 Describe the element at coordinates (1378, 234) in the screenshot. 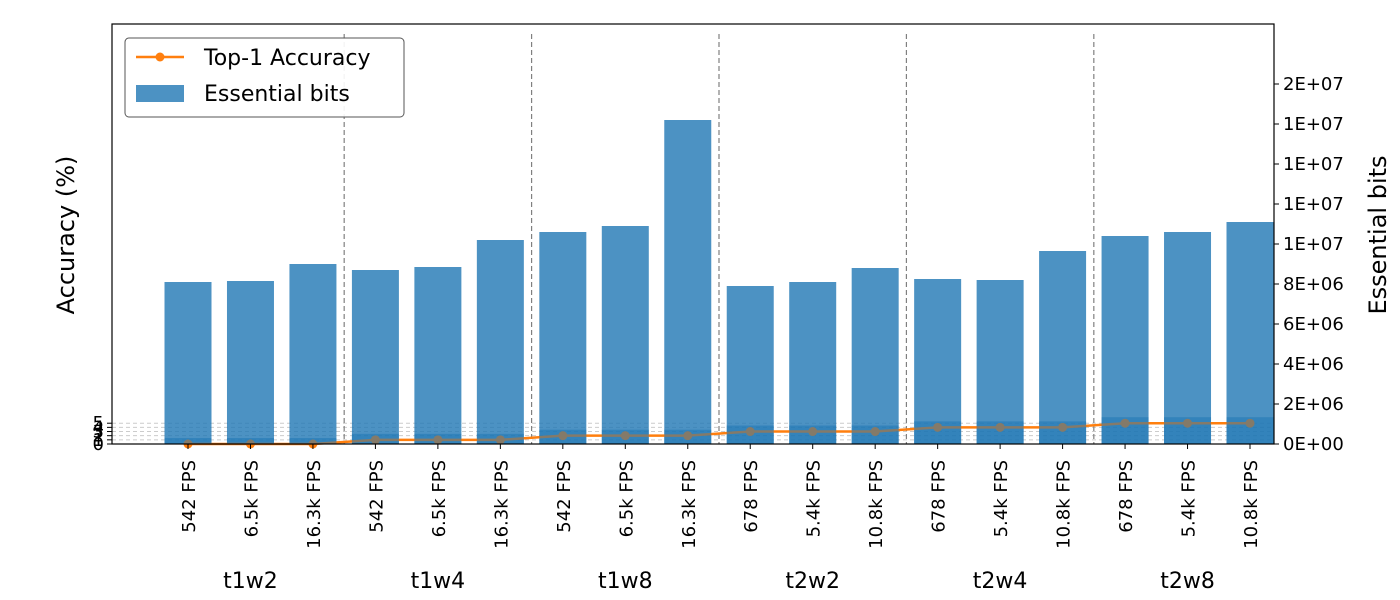

I see `right-axis-title: Essential bits` at that location.